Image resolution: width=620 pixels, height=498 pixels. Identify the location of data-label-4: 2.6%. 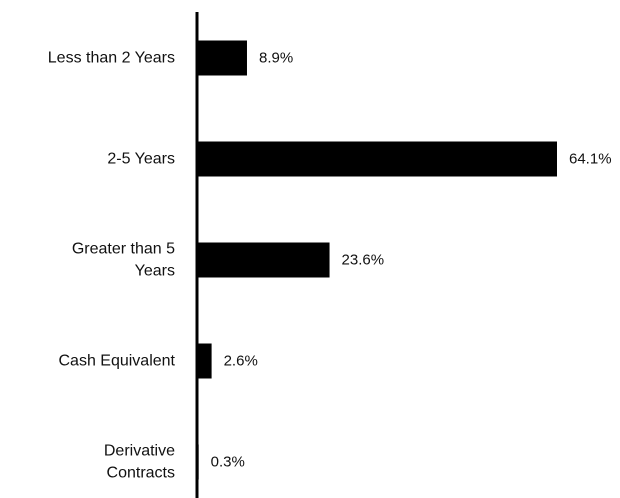
(241, 361).